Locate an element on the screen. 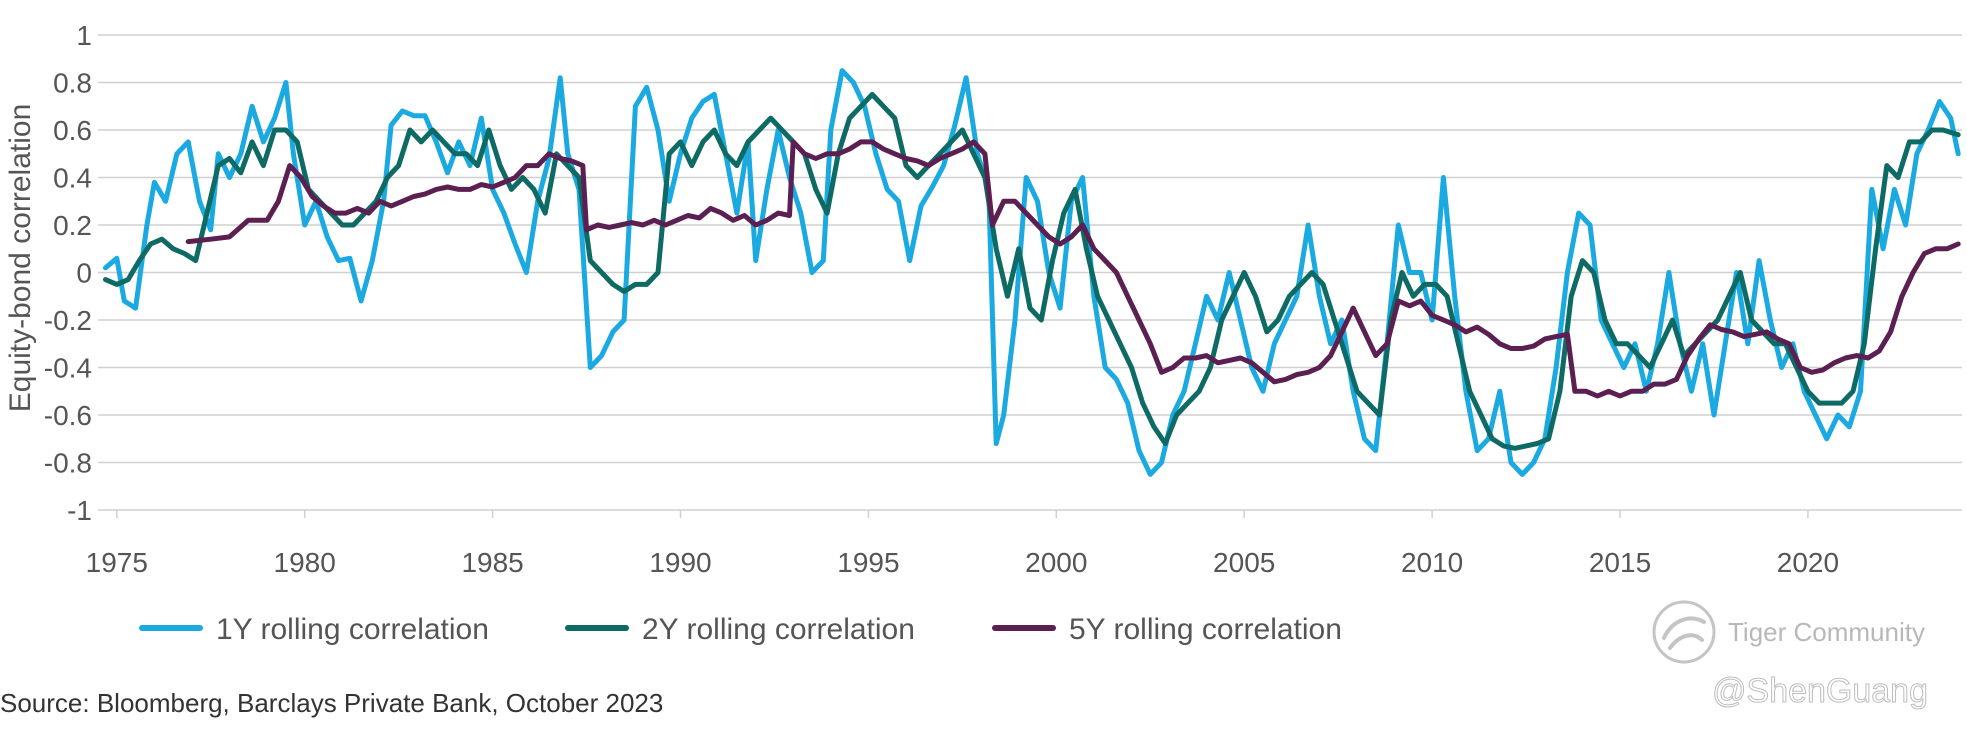 The width and height of the screenshot is (1967, 740). y-tick-label: 0 is located at coordinates (84, 273).